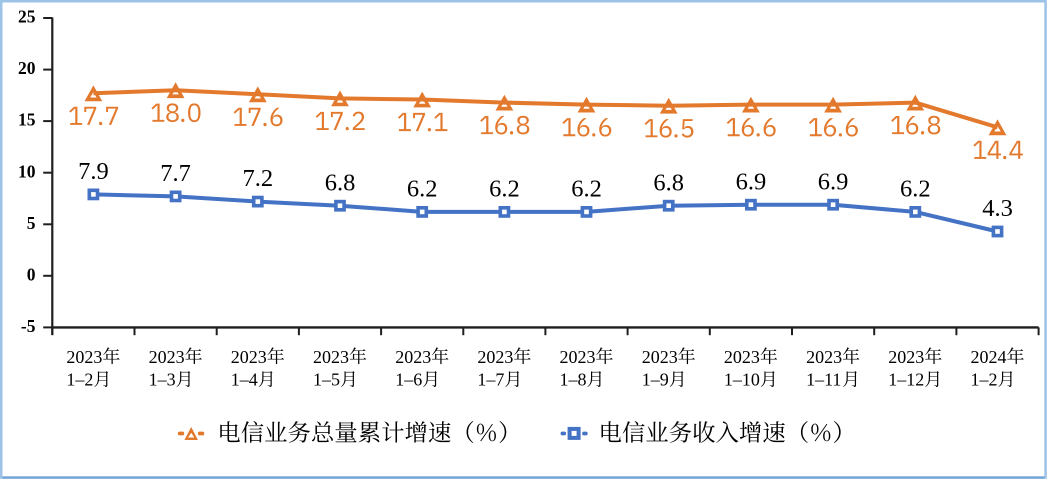 Image resolution: width=1047 pixels, height=481 pixels. Describe the element at coordinates (28, 326) in the screenshot. I see `svg-text: -5` at that location.